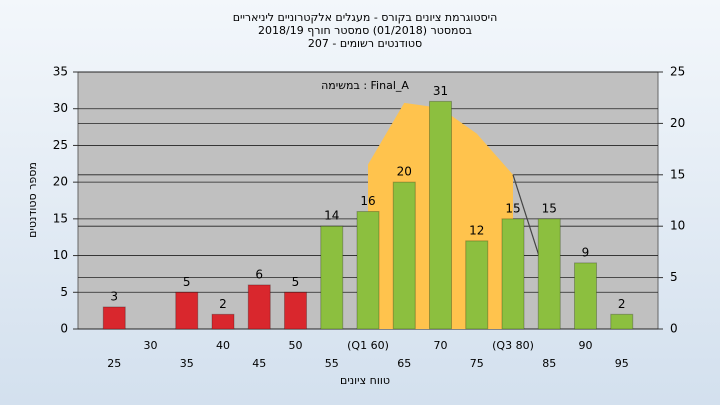 This screenshot has height=405, width=720. What do you see at coordinates (151, 345) in the screenshot?
I see `x-tick-label: 30` at bounding box center [151, 345].